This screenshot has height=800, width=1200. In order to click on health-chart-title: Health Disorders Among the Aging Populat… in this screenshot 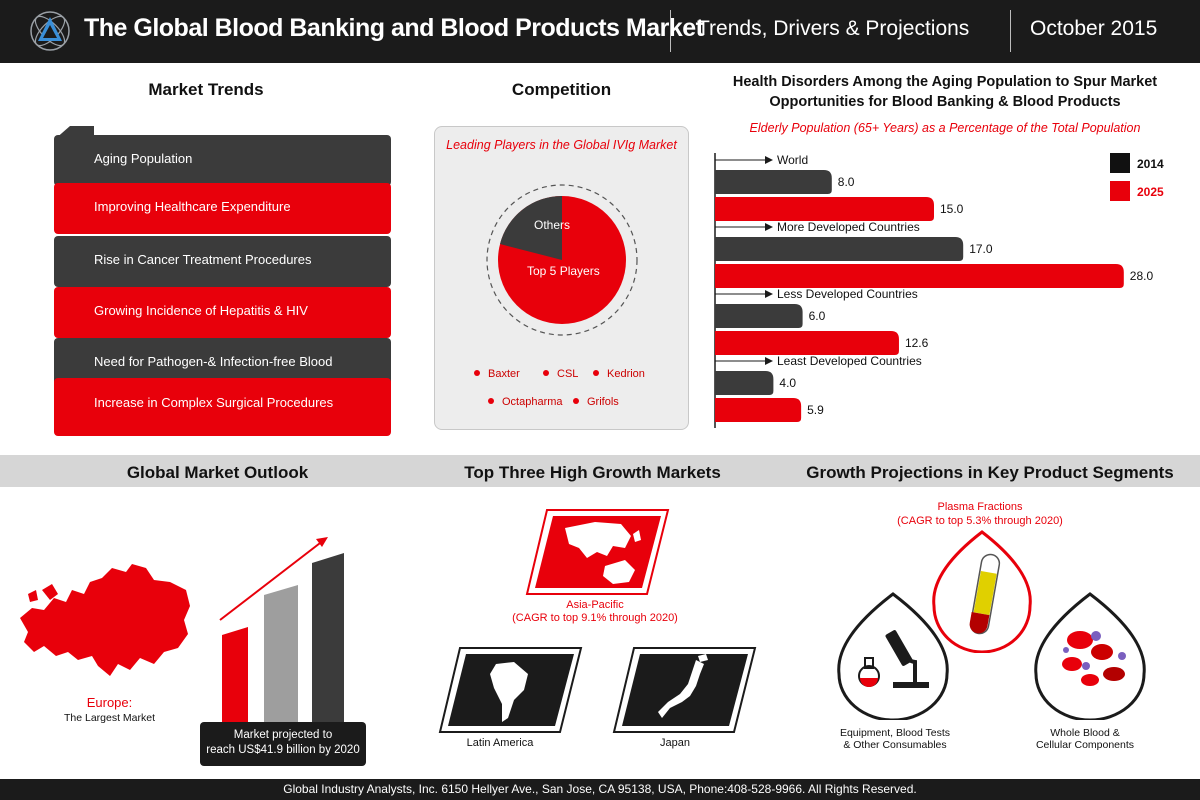, I will do `click(945, 92)`.